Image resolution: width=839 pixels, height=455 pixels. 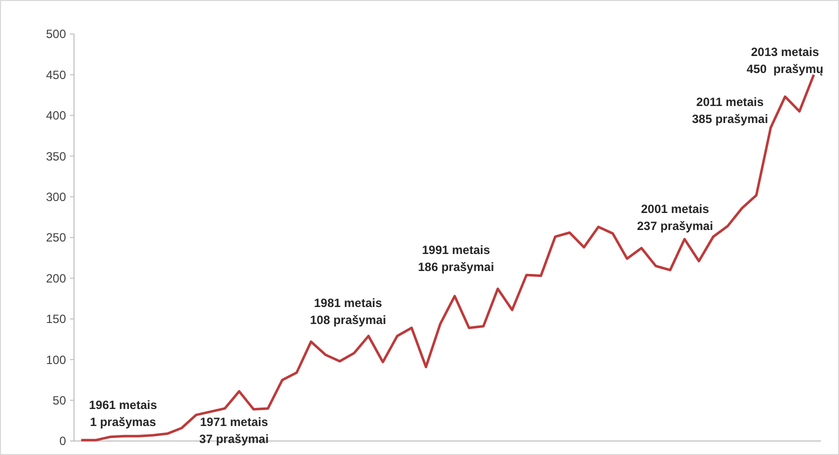 I want to click on y-tick-label: 0, so click(x=62, y=441).